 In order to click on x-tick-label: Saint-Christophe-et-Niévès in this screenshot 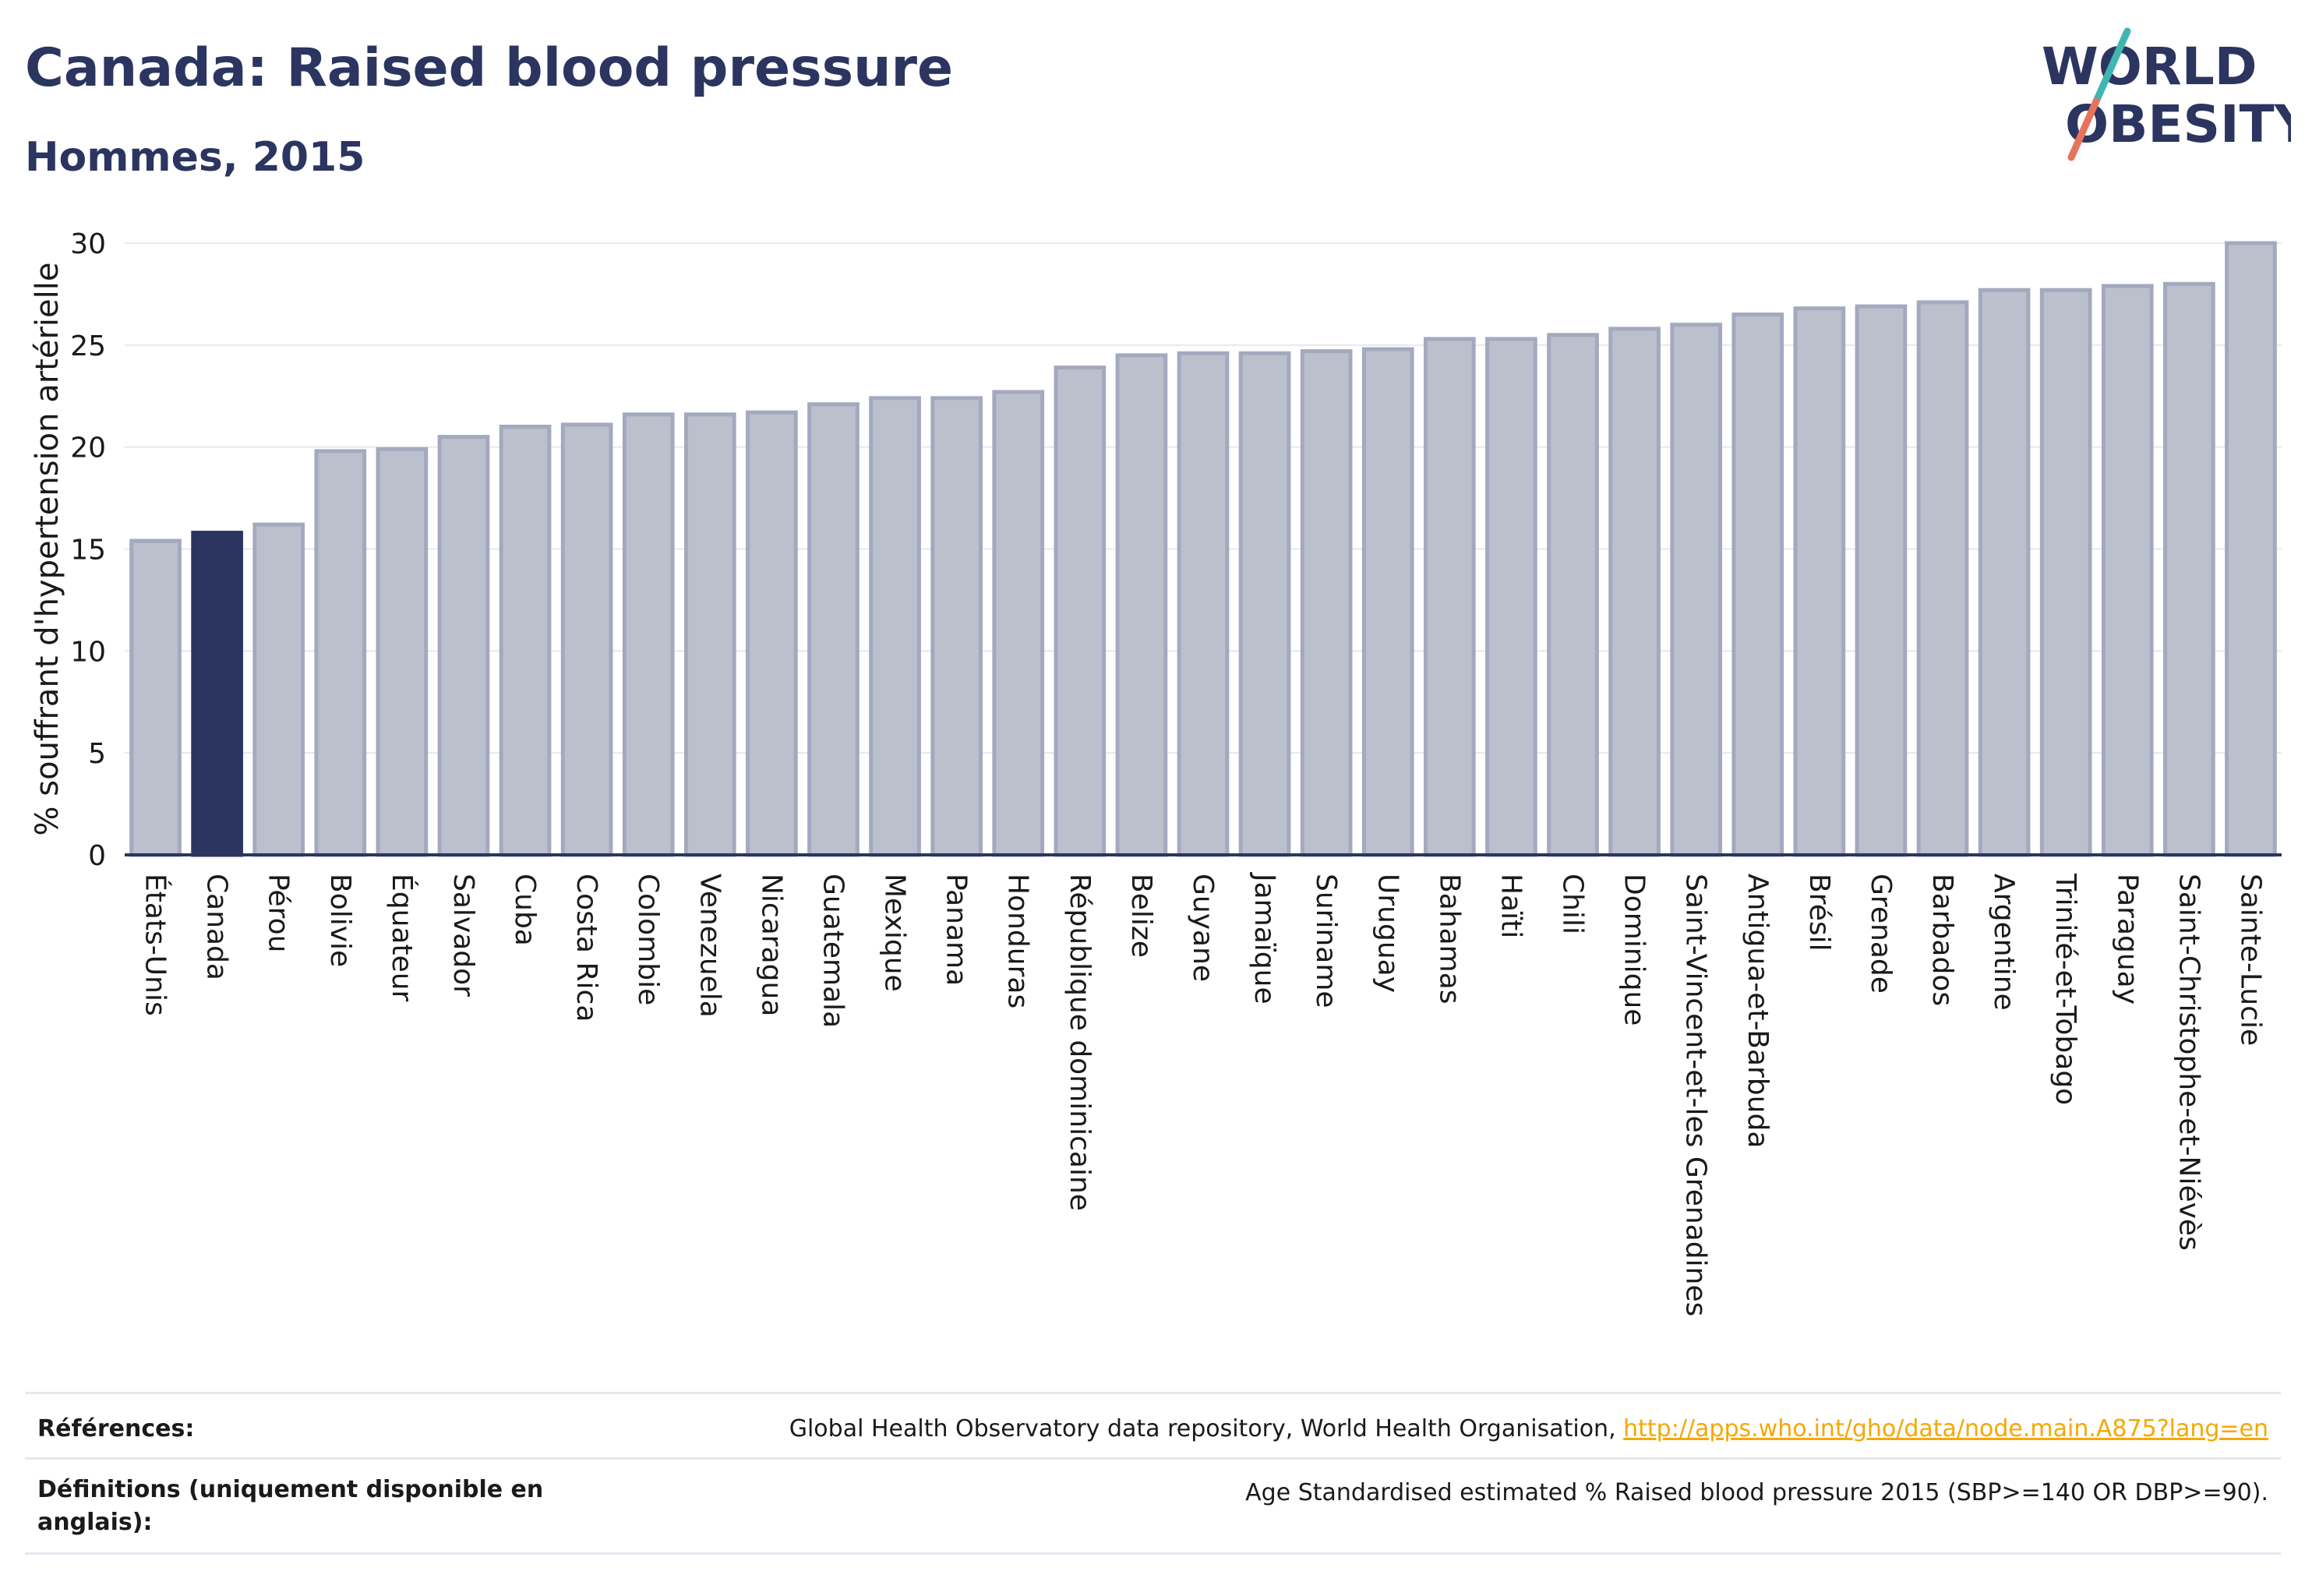, I will do `click(2188, 1062)`.